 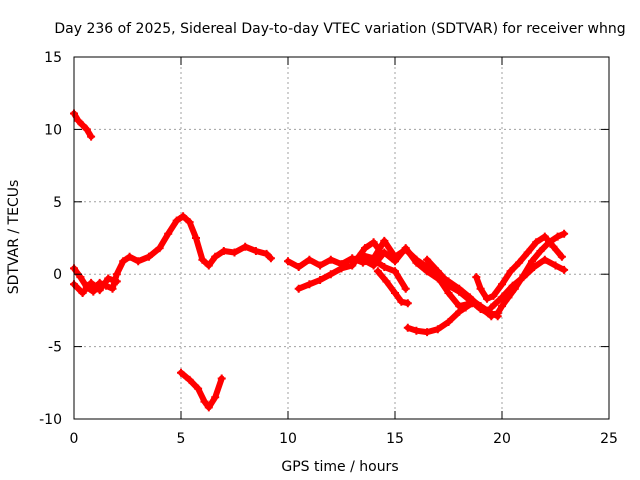 What do you see at coordinates (288, 439) in the screenshot?
I see `x-tick-label: 10` at bounding box center [288, 439].